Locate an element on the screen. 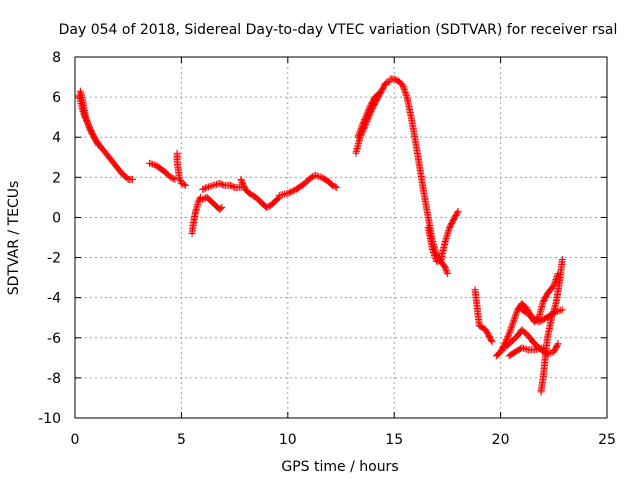 Image resolution: width=640 pixels, height=480 pixels. series-arc-f is located at coordinates (222, 186).